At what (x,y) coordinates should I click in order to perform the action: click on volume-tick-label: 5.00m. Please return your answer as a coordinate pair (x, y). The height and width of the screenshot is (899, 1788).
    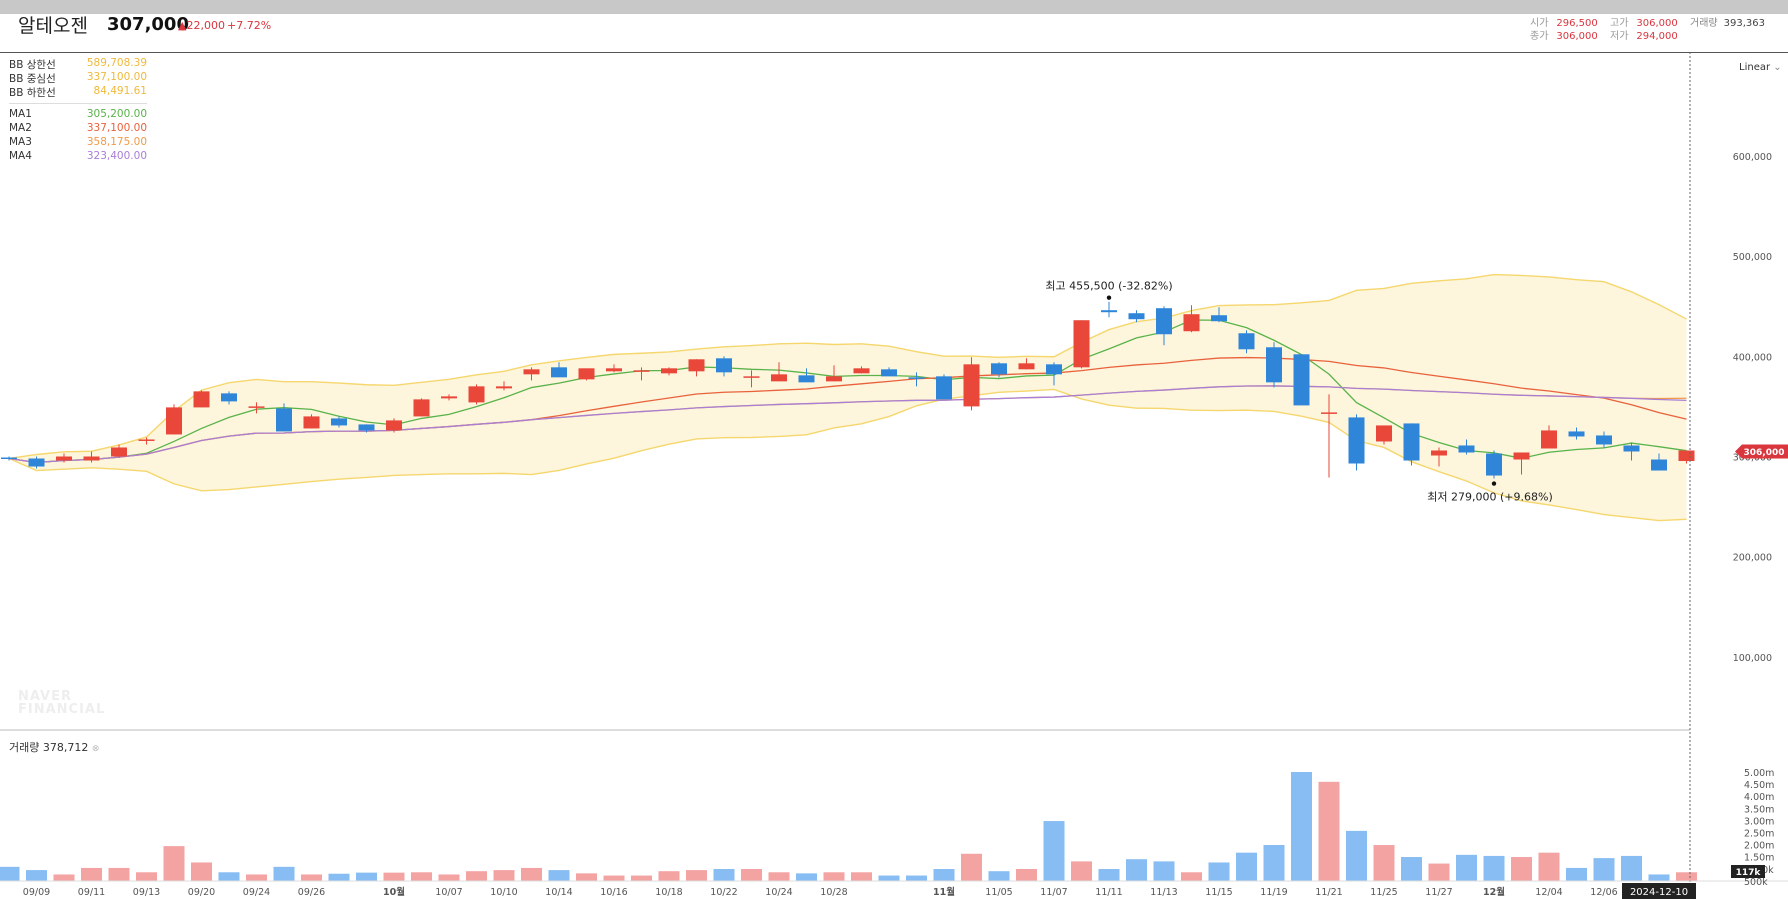
    Looking at the image, I should click on (1759, 773).